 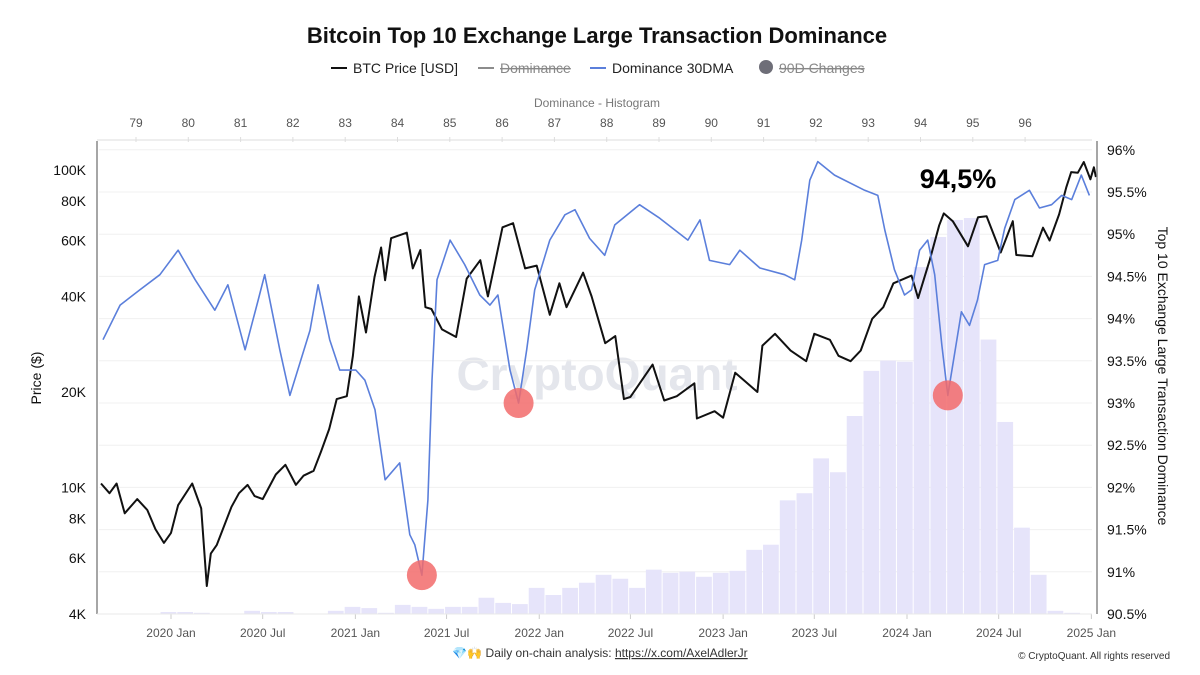 I want to click on legend-item-90d-changes: 90D Changes, so click(x=812, y=68).